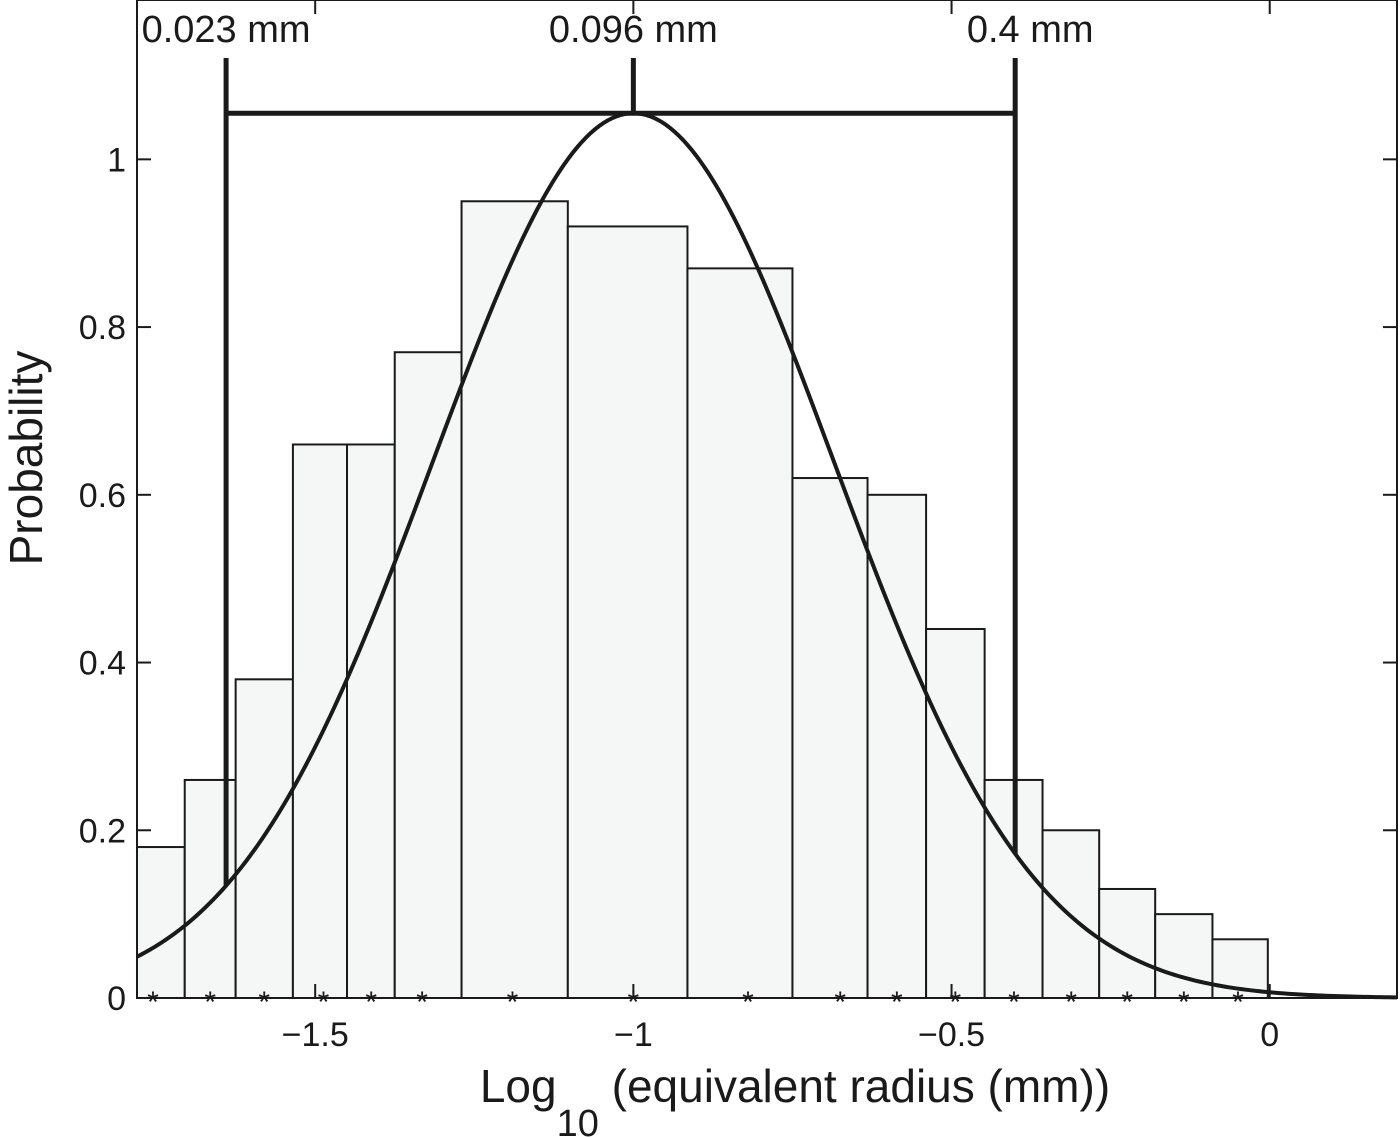 This screenshot has width=1400, height=1138. What do you see at coordinates (226, 30) in the screenshot?
I see `size-annotation-label: 0.023 mm` at bounding box center [226, 30].